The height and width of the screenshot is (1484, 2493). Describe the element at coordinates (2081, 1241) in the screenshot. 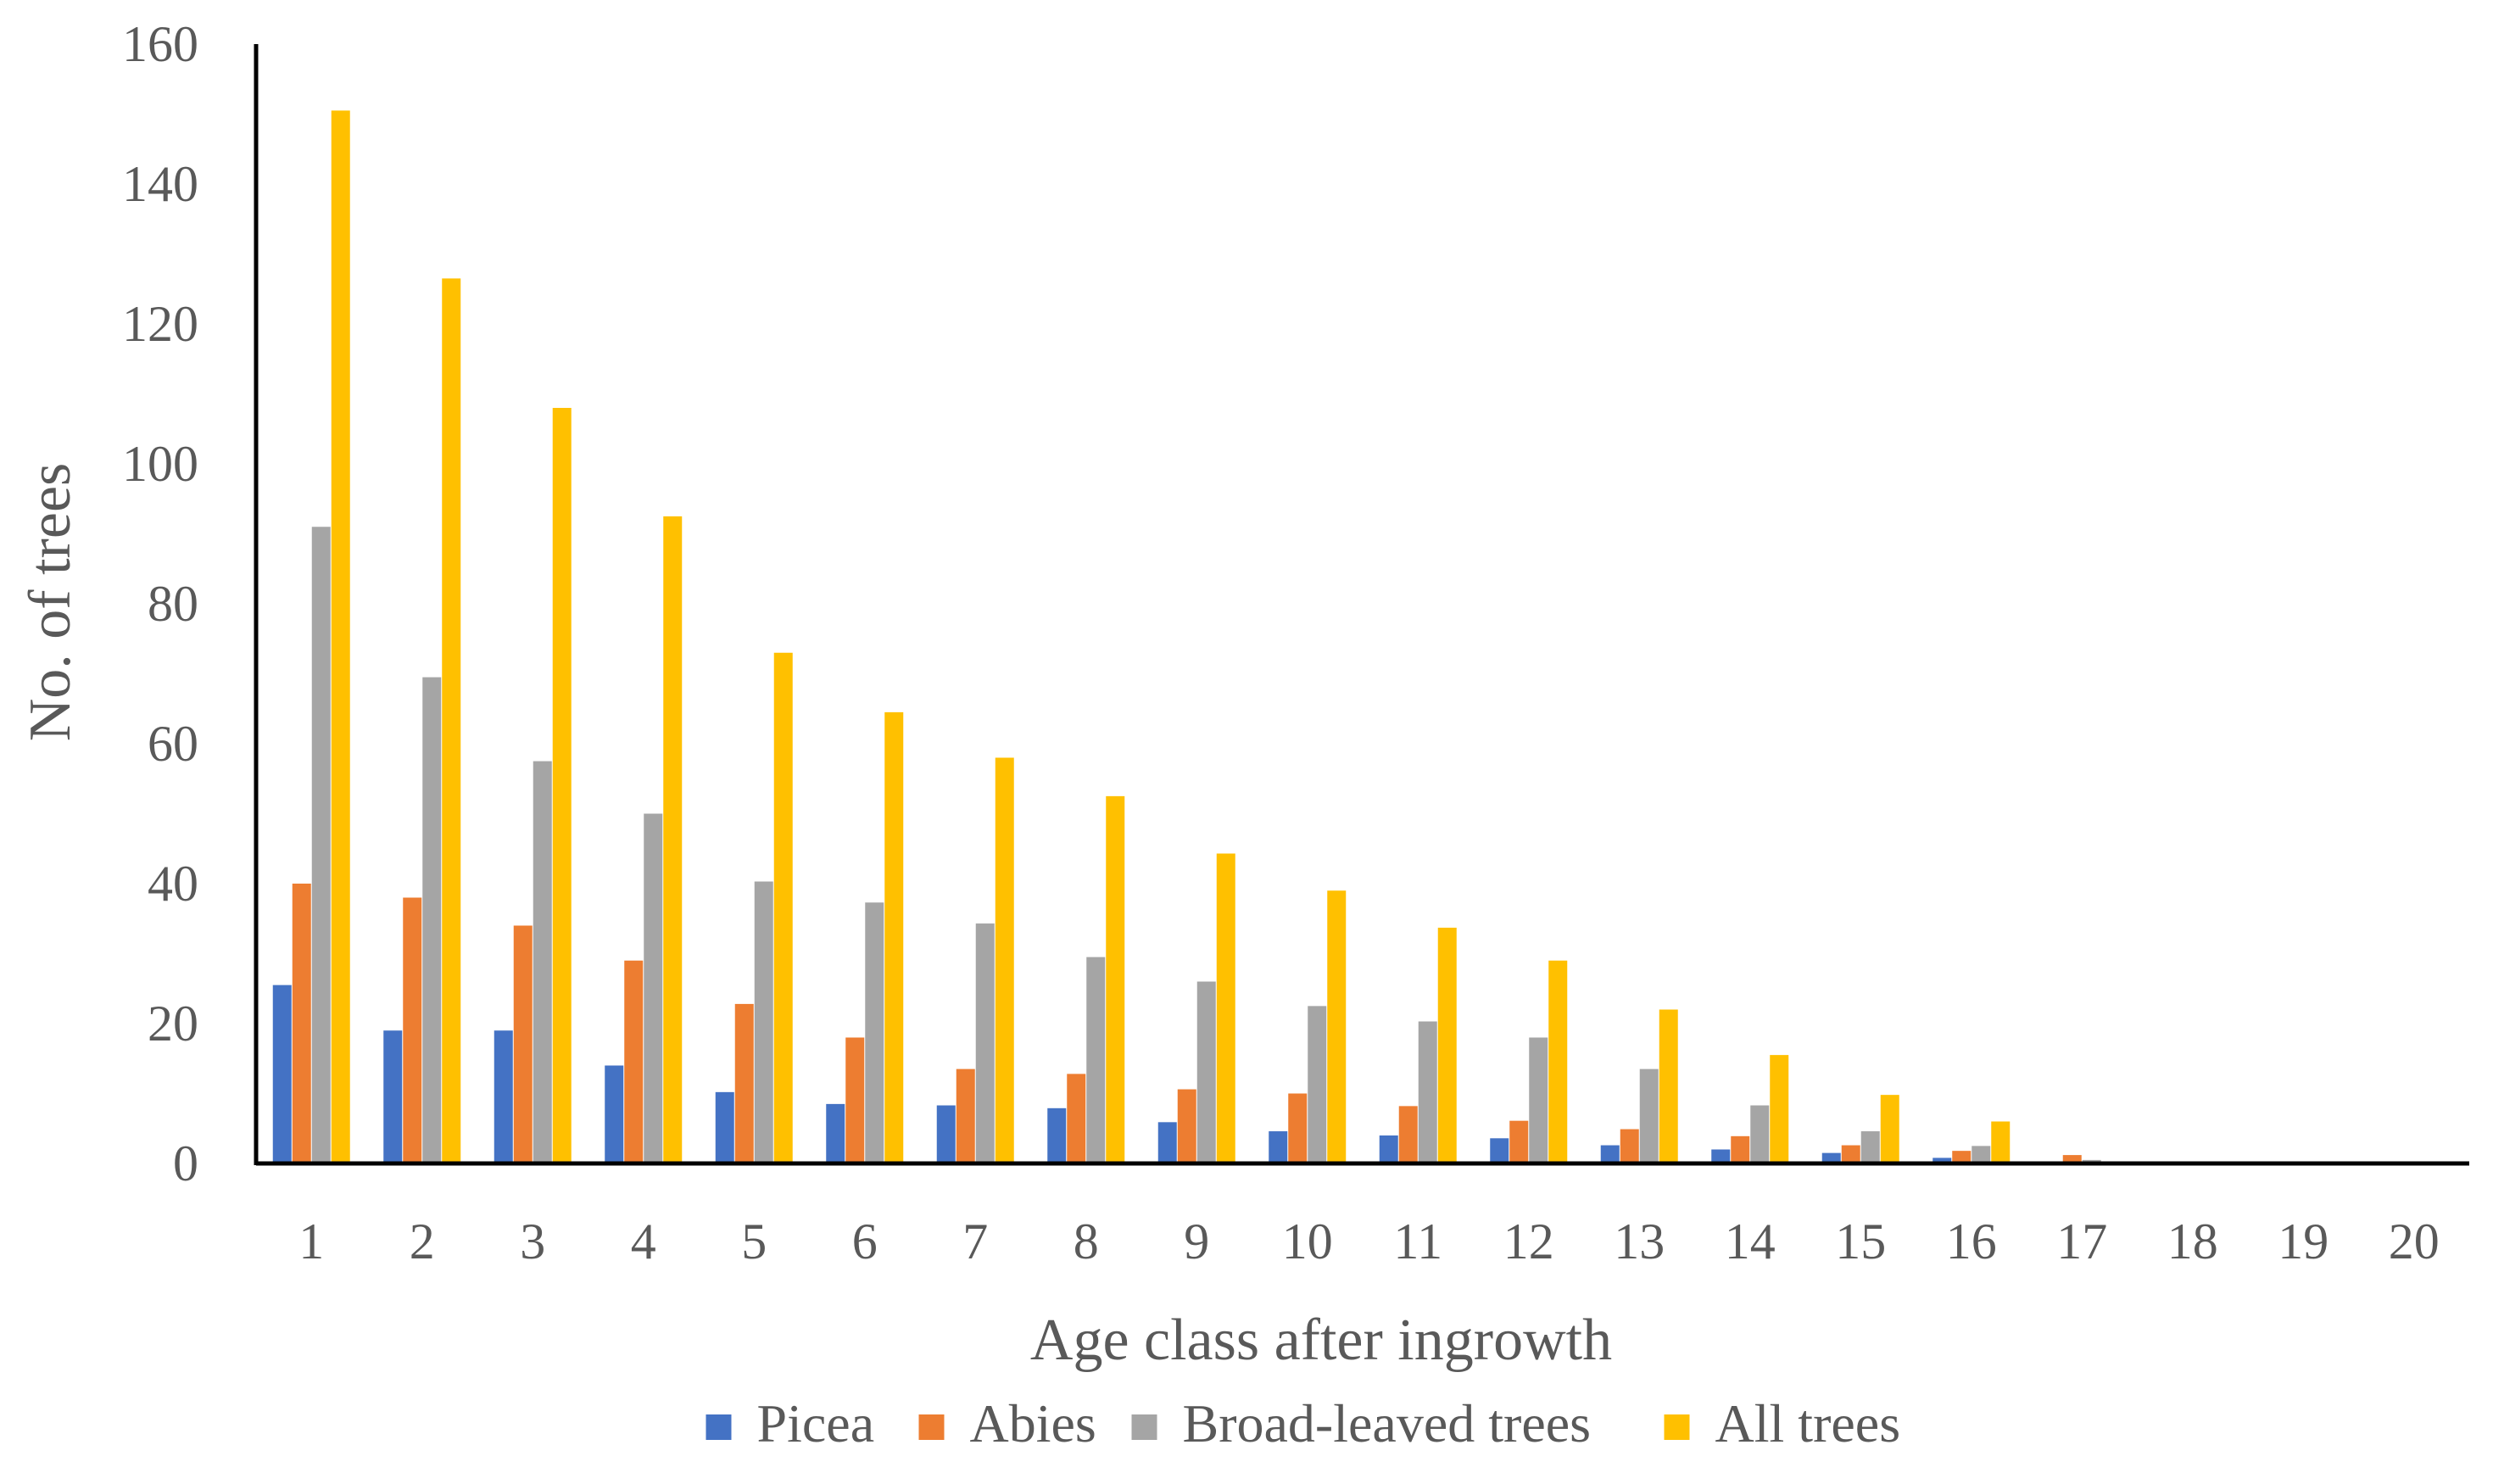

I see `x-tick-label: 17` at that location.